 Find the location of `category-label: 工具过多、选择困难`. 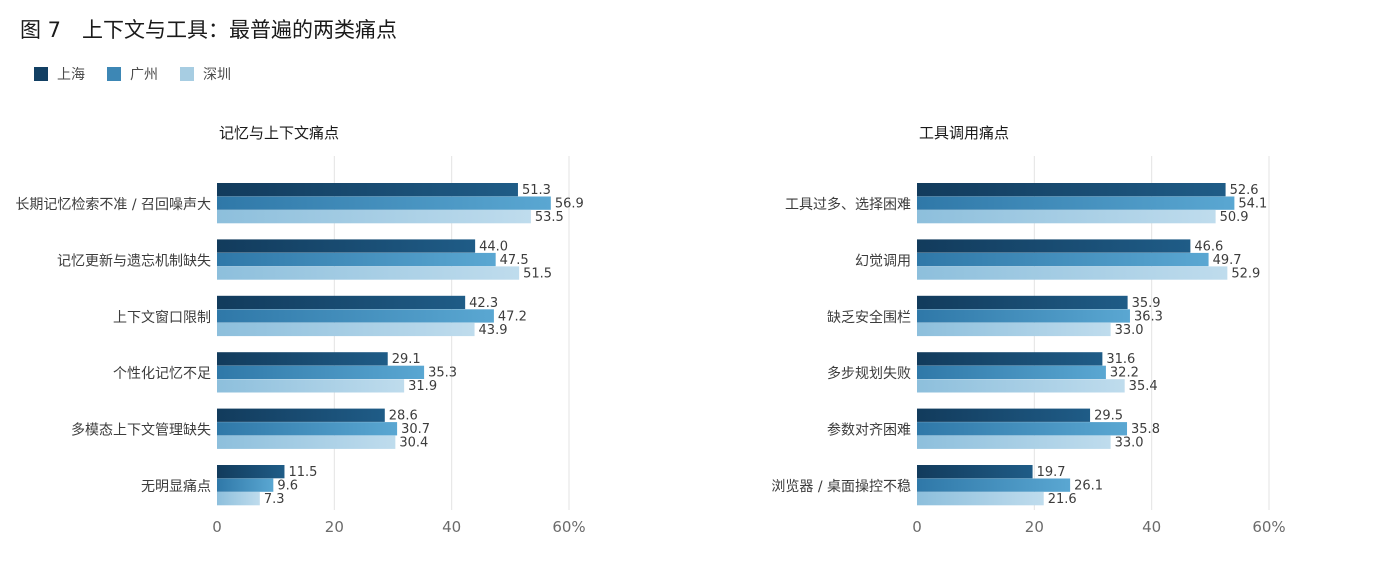

category-label: 工具过多、选择困难 is located at coordinates (848, 204).